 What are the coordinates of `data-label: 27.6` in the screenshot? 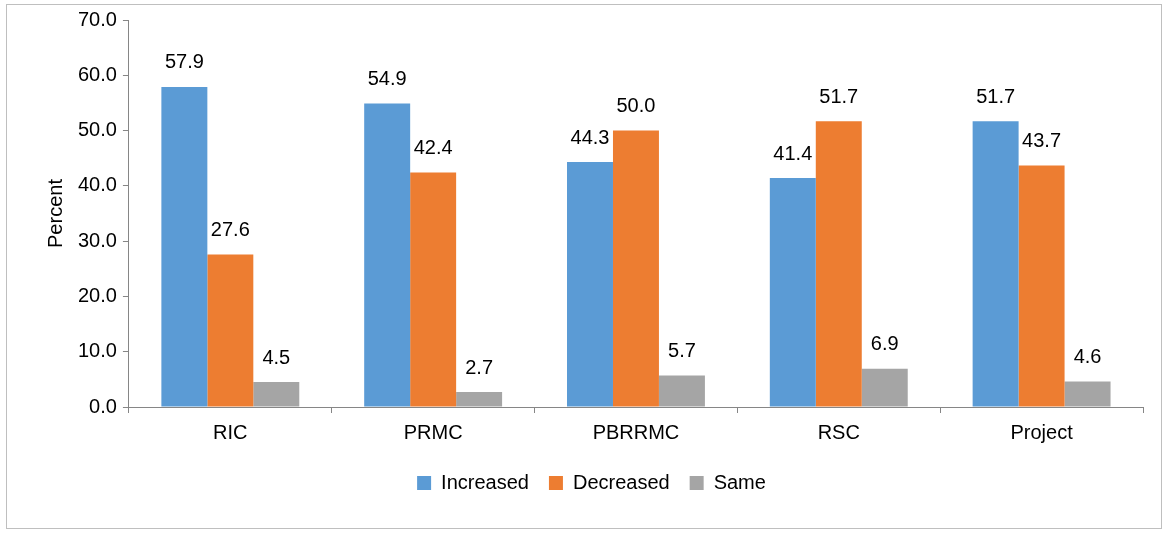 It's located at (230, 228).